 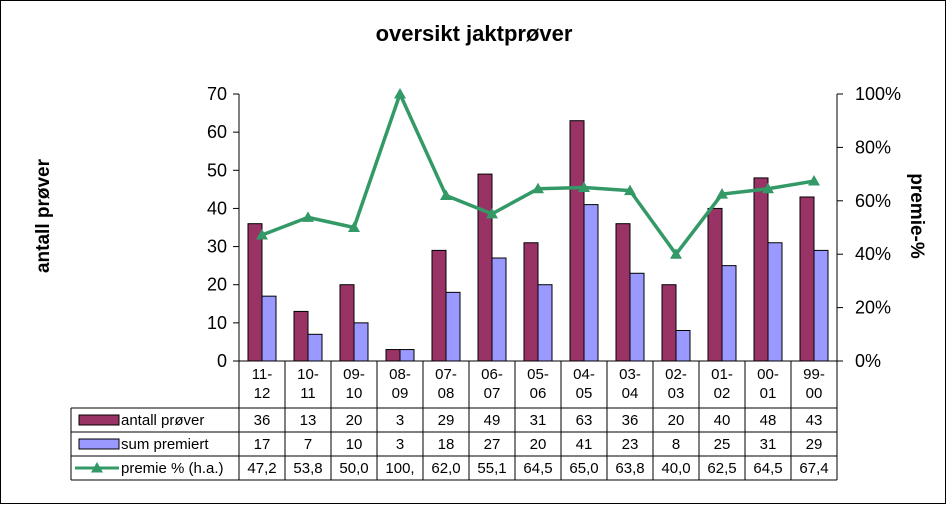 I want to click on x-tick-label: 00-, so click(x=768, y=374).